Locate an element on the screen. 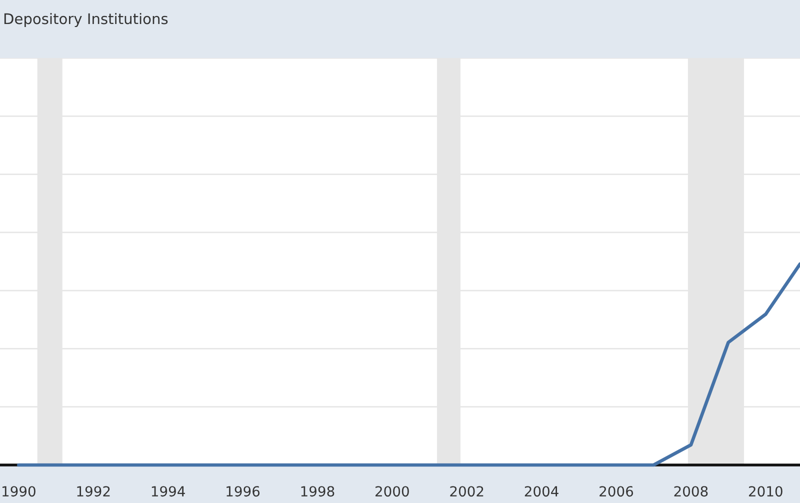 Image resolution: width=800 pixels, height=503 pixels. x-tick-label: 2002 is located at coordinates (467, 491).